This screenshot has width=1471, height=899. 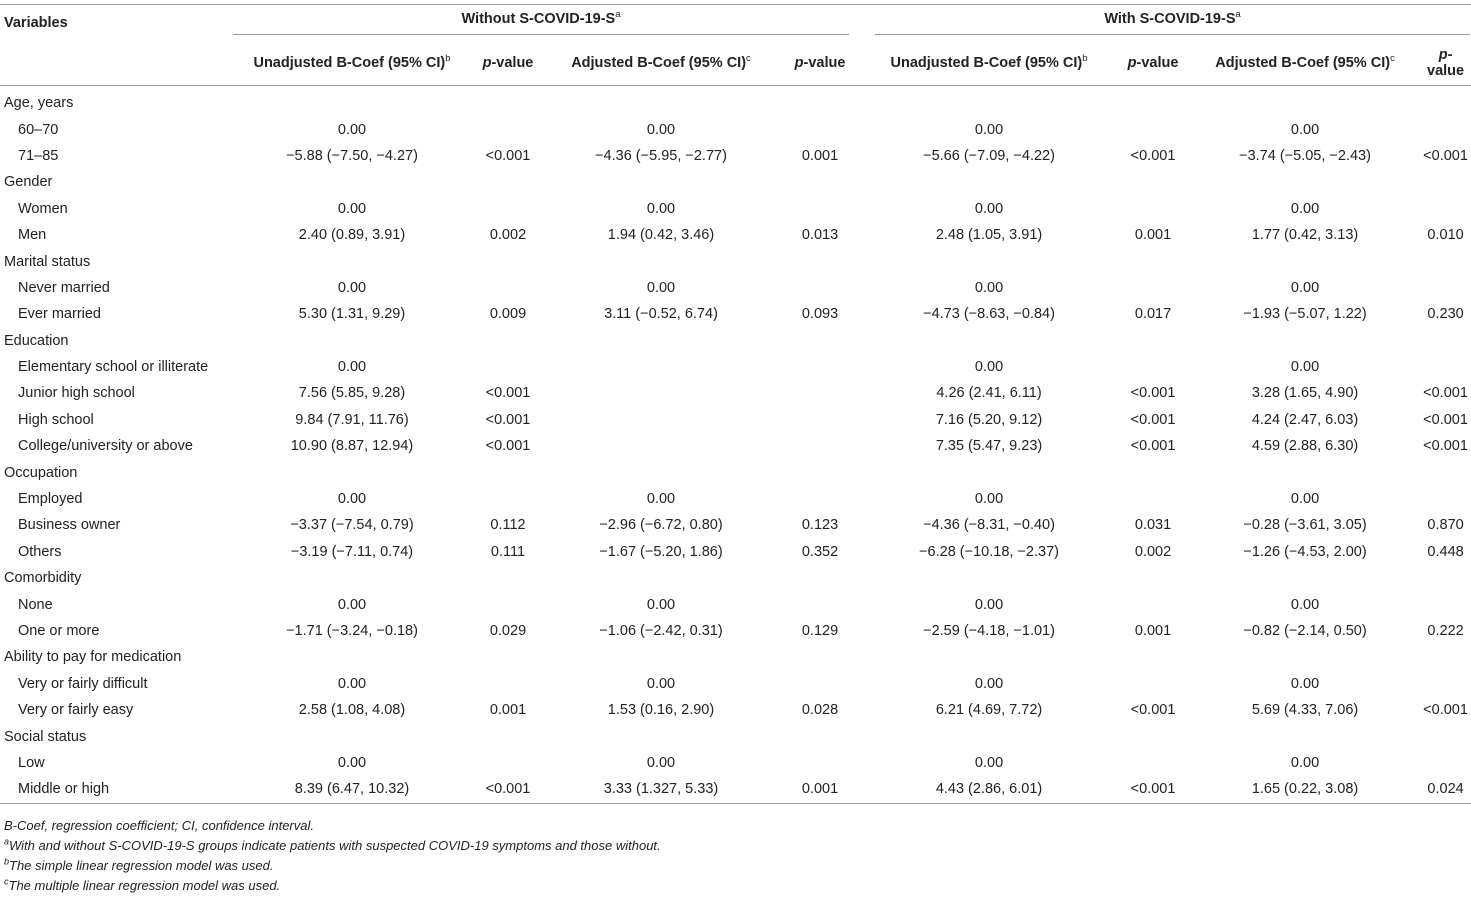 I want to click on pvalue-cell: 0.031, so click(x=1153, y=525).